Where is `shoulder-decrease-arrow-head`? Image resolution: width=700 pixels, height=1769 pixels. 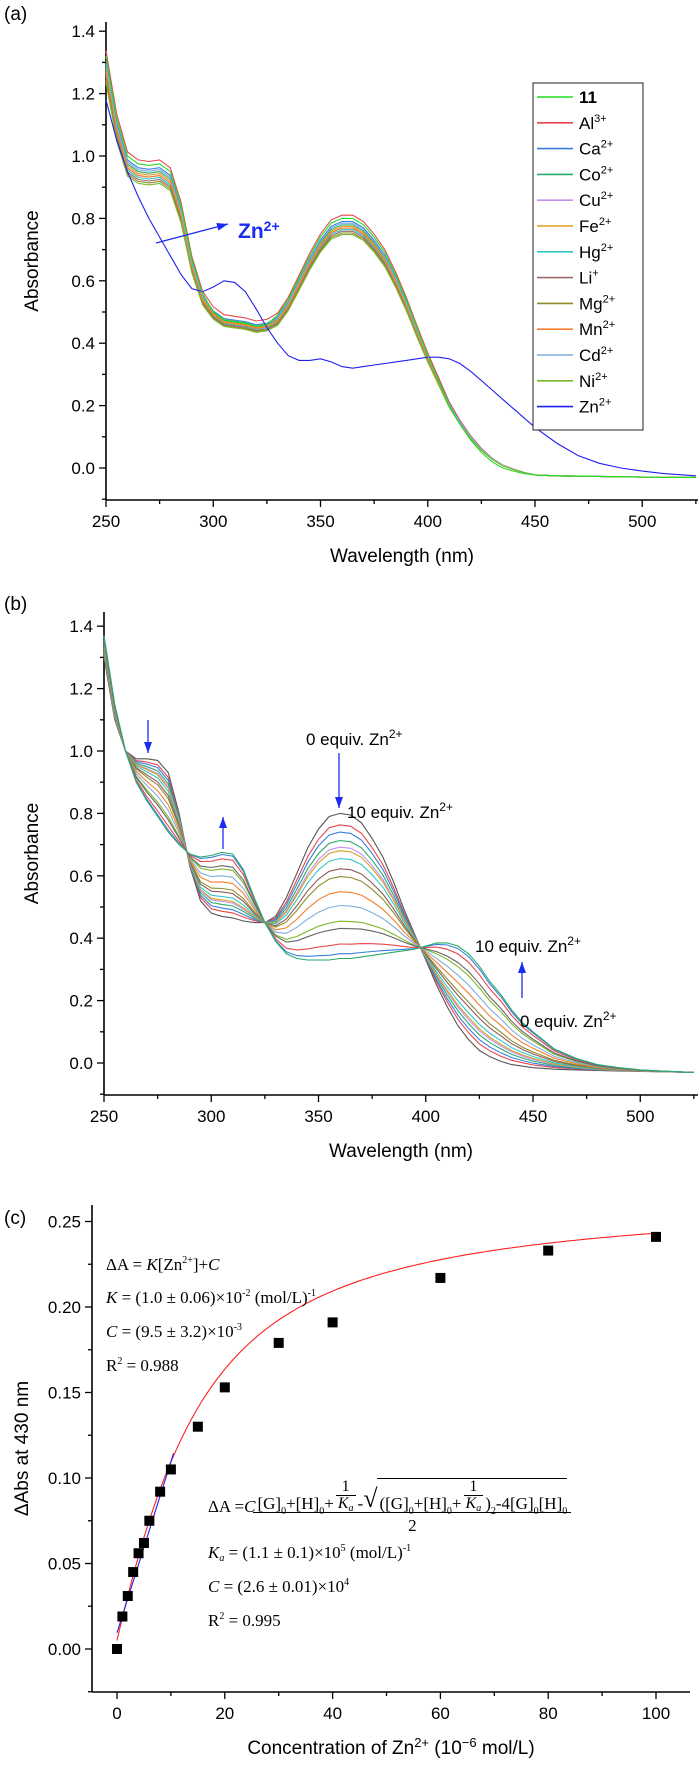 shoulder-decrease-arrow-head is located at coordinates (148, 747).